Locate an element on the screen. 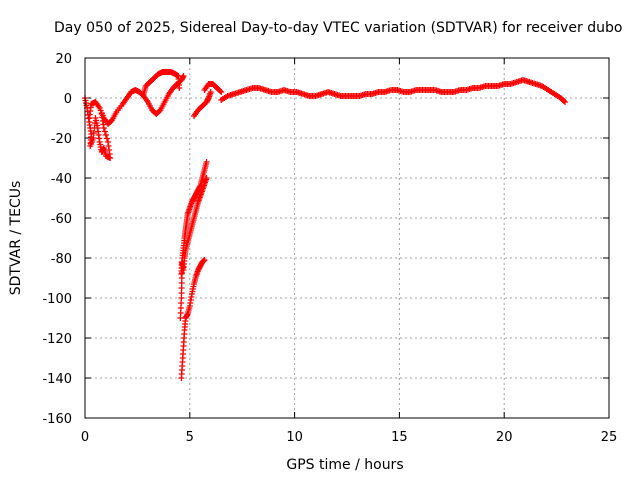 The image size is (640, 480). x-tick-label: 5 is located at coordinates (190, 437).